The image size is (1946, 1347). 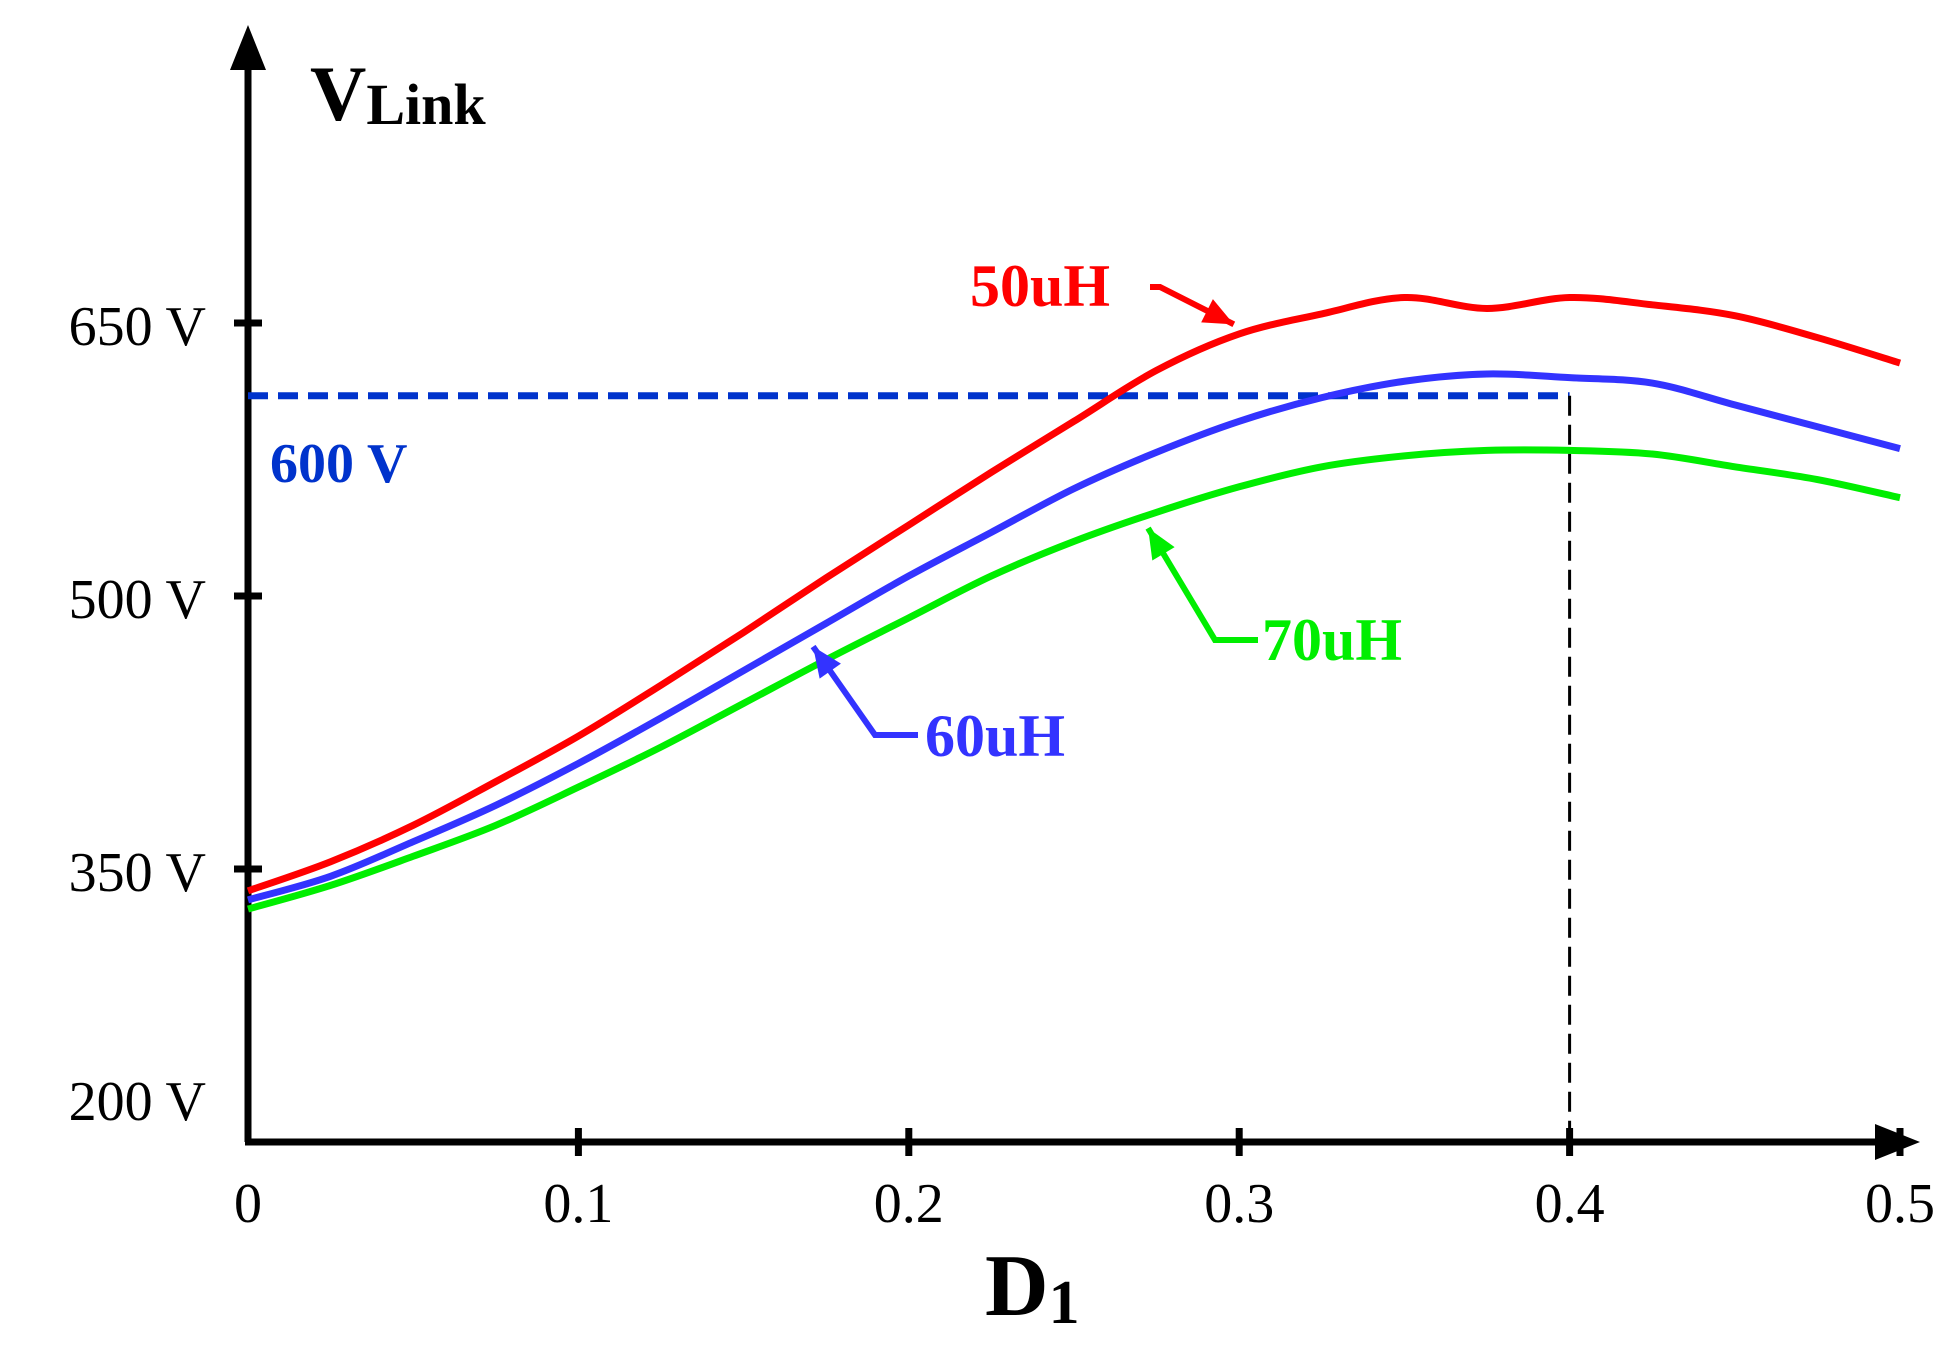 I want to click on series-label-70uh: 70uH, so click(x=1332, y=640).